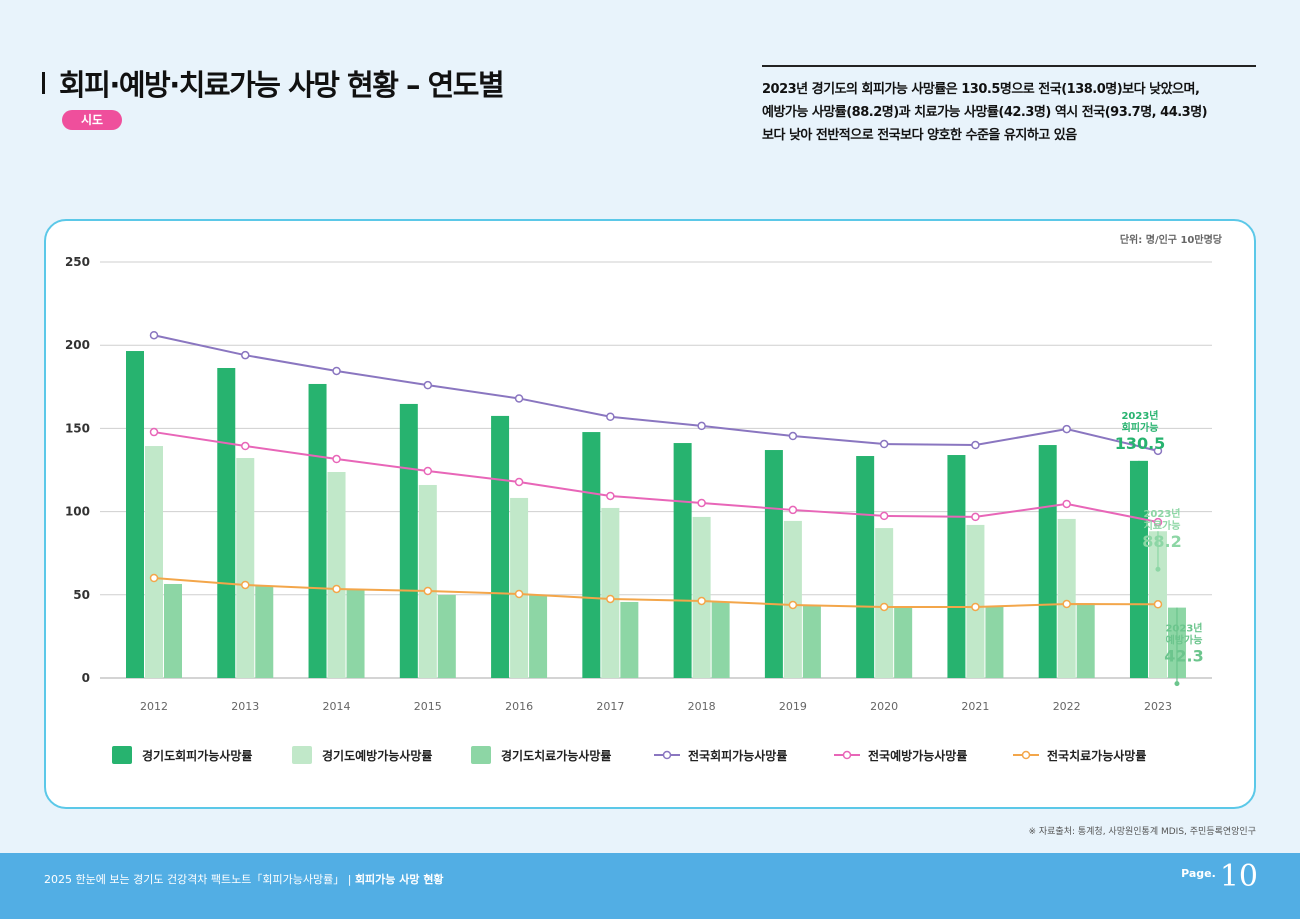 This screenshot has height=919, width=1300. What do you see at coordinates (556, 755) in the screenshot?
I see `legend-label: 경기도치료가능사망률` at bounding box center [556, 755].